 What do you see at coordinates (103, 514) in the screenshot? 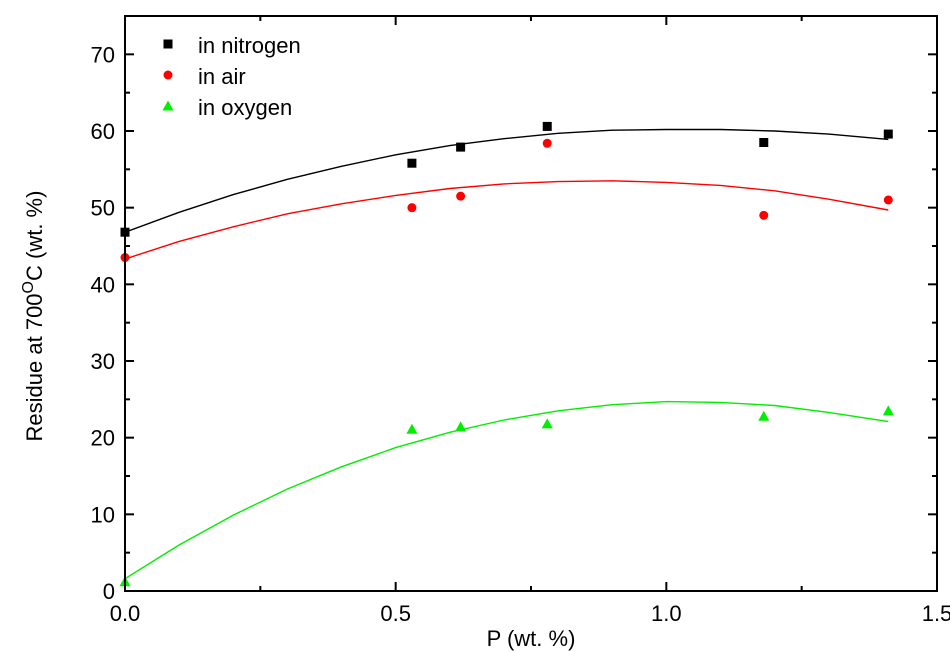
I see `y-tick-label: 10` at bounding box center [103, 514].